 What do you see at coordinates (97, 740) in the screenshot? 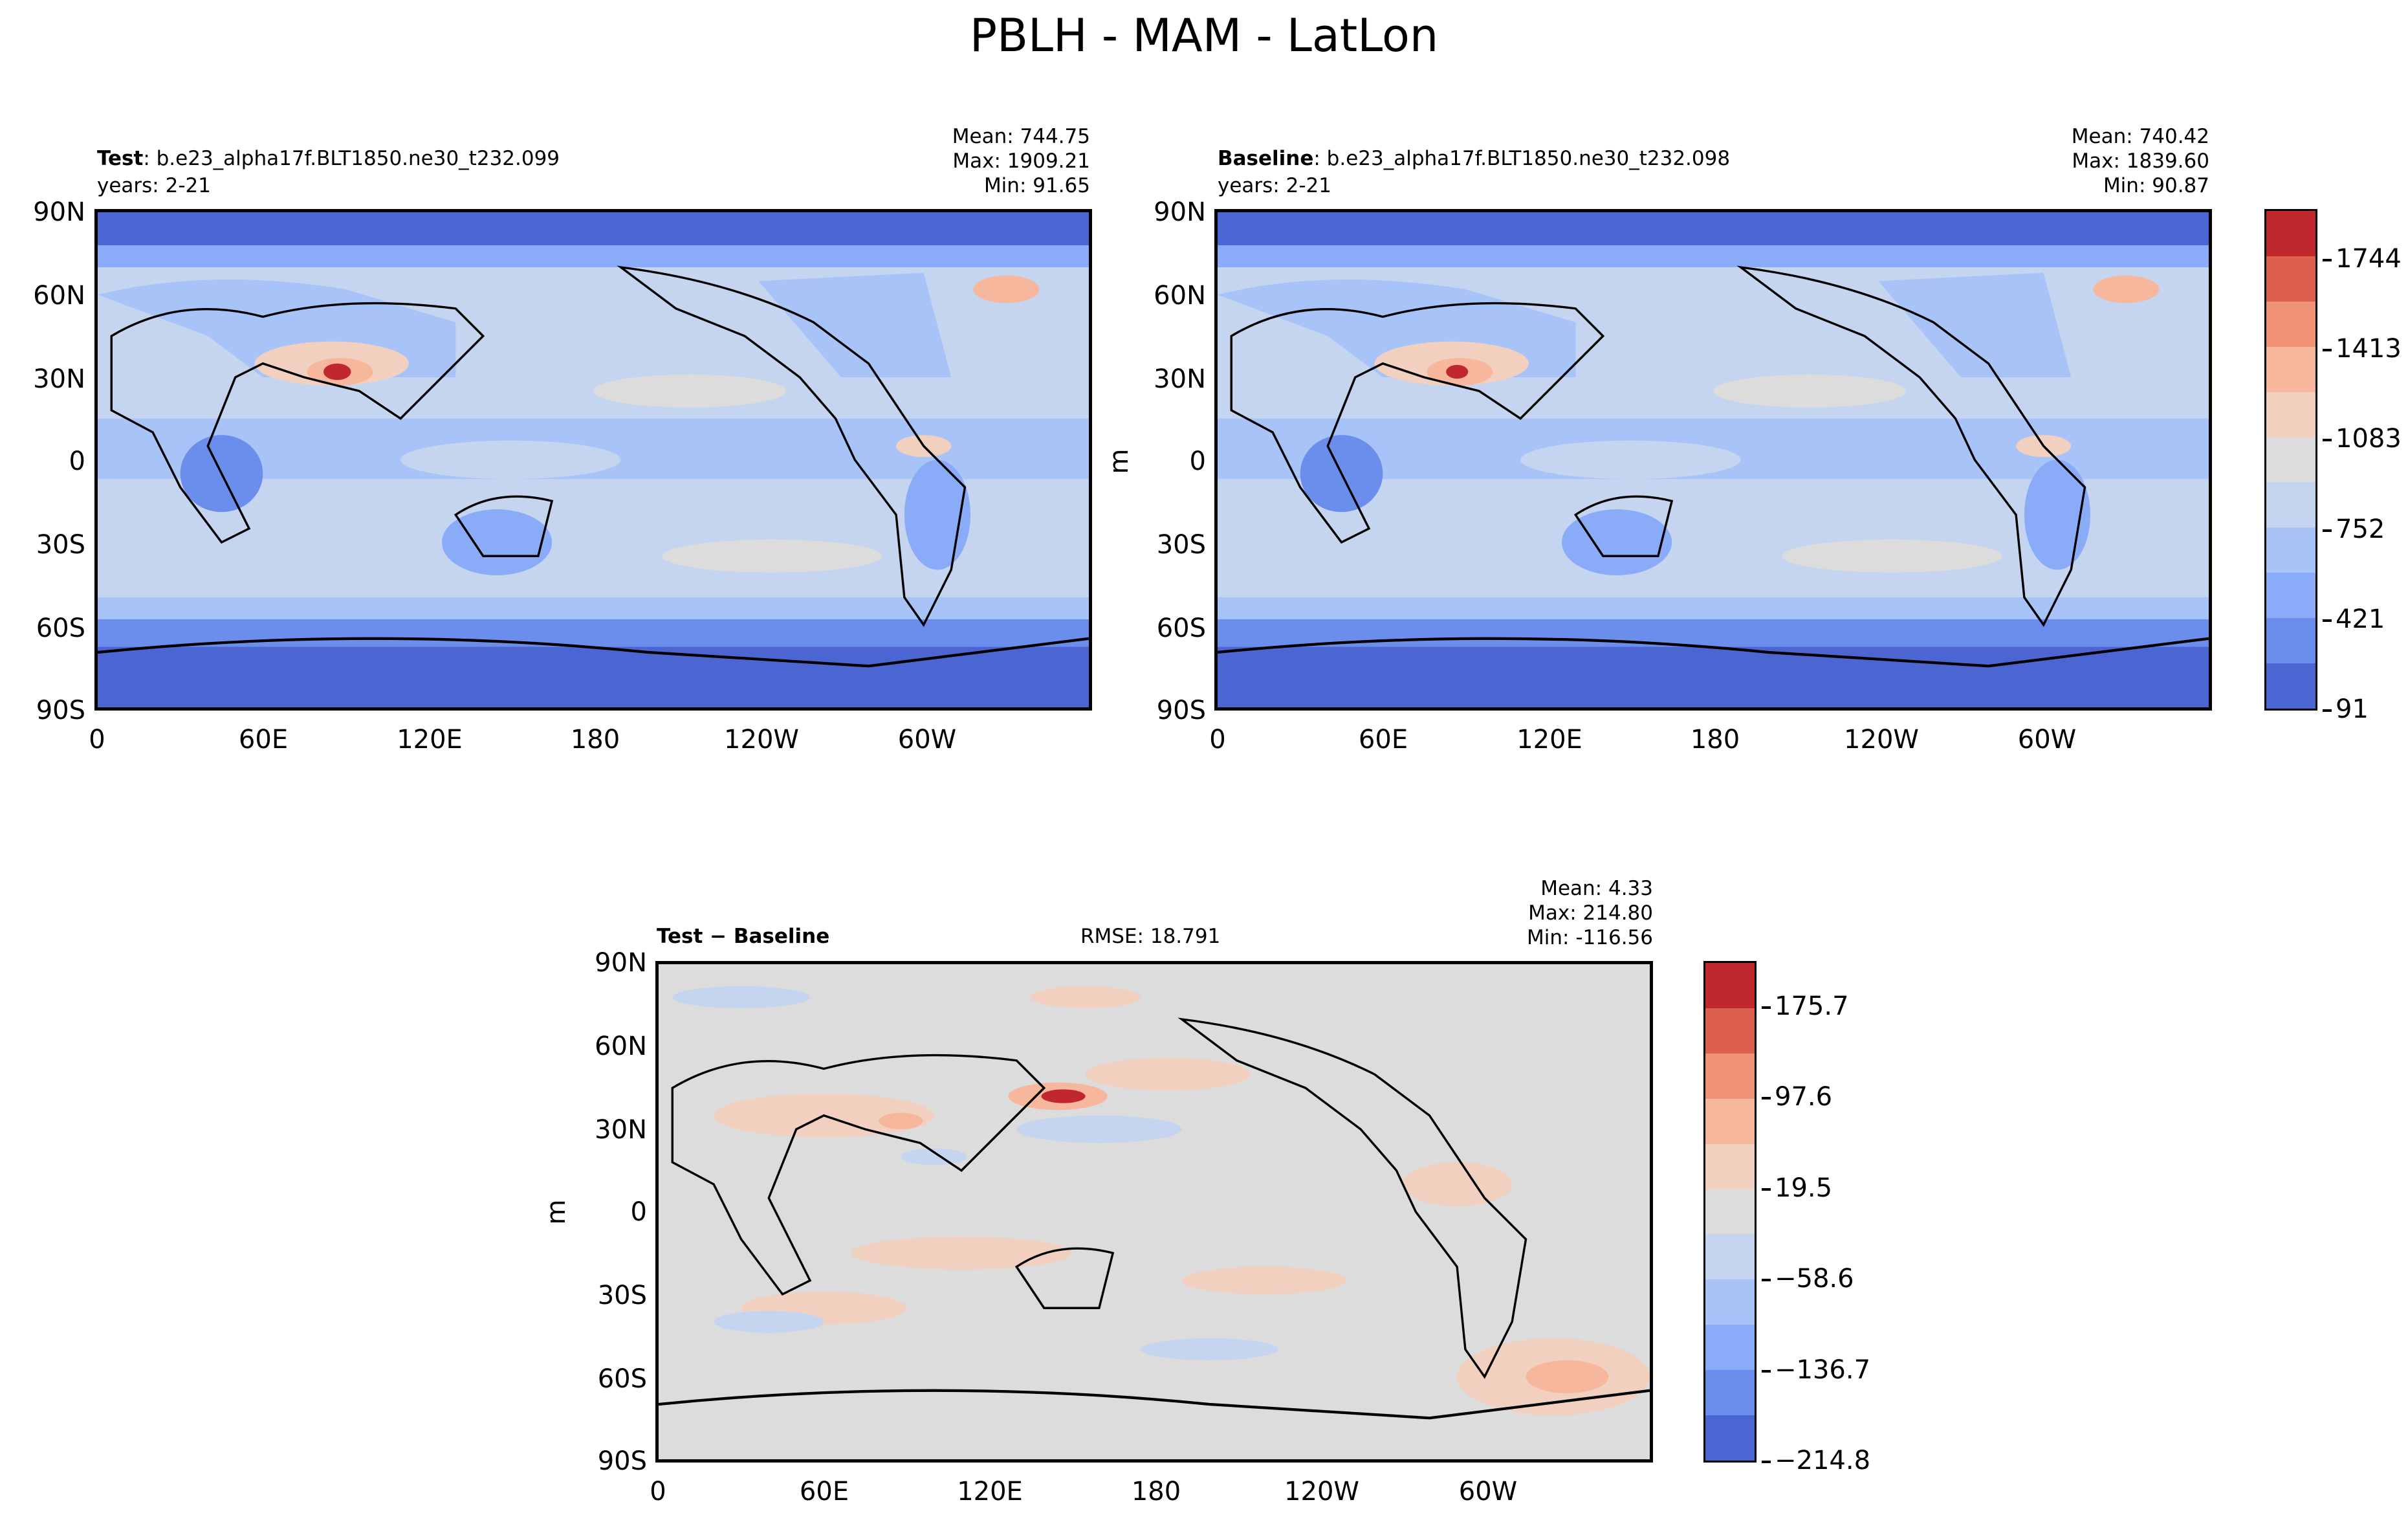
I see `test-lon-tick: 0` at bounding box center [97, 740].